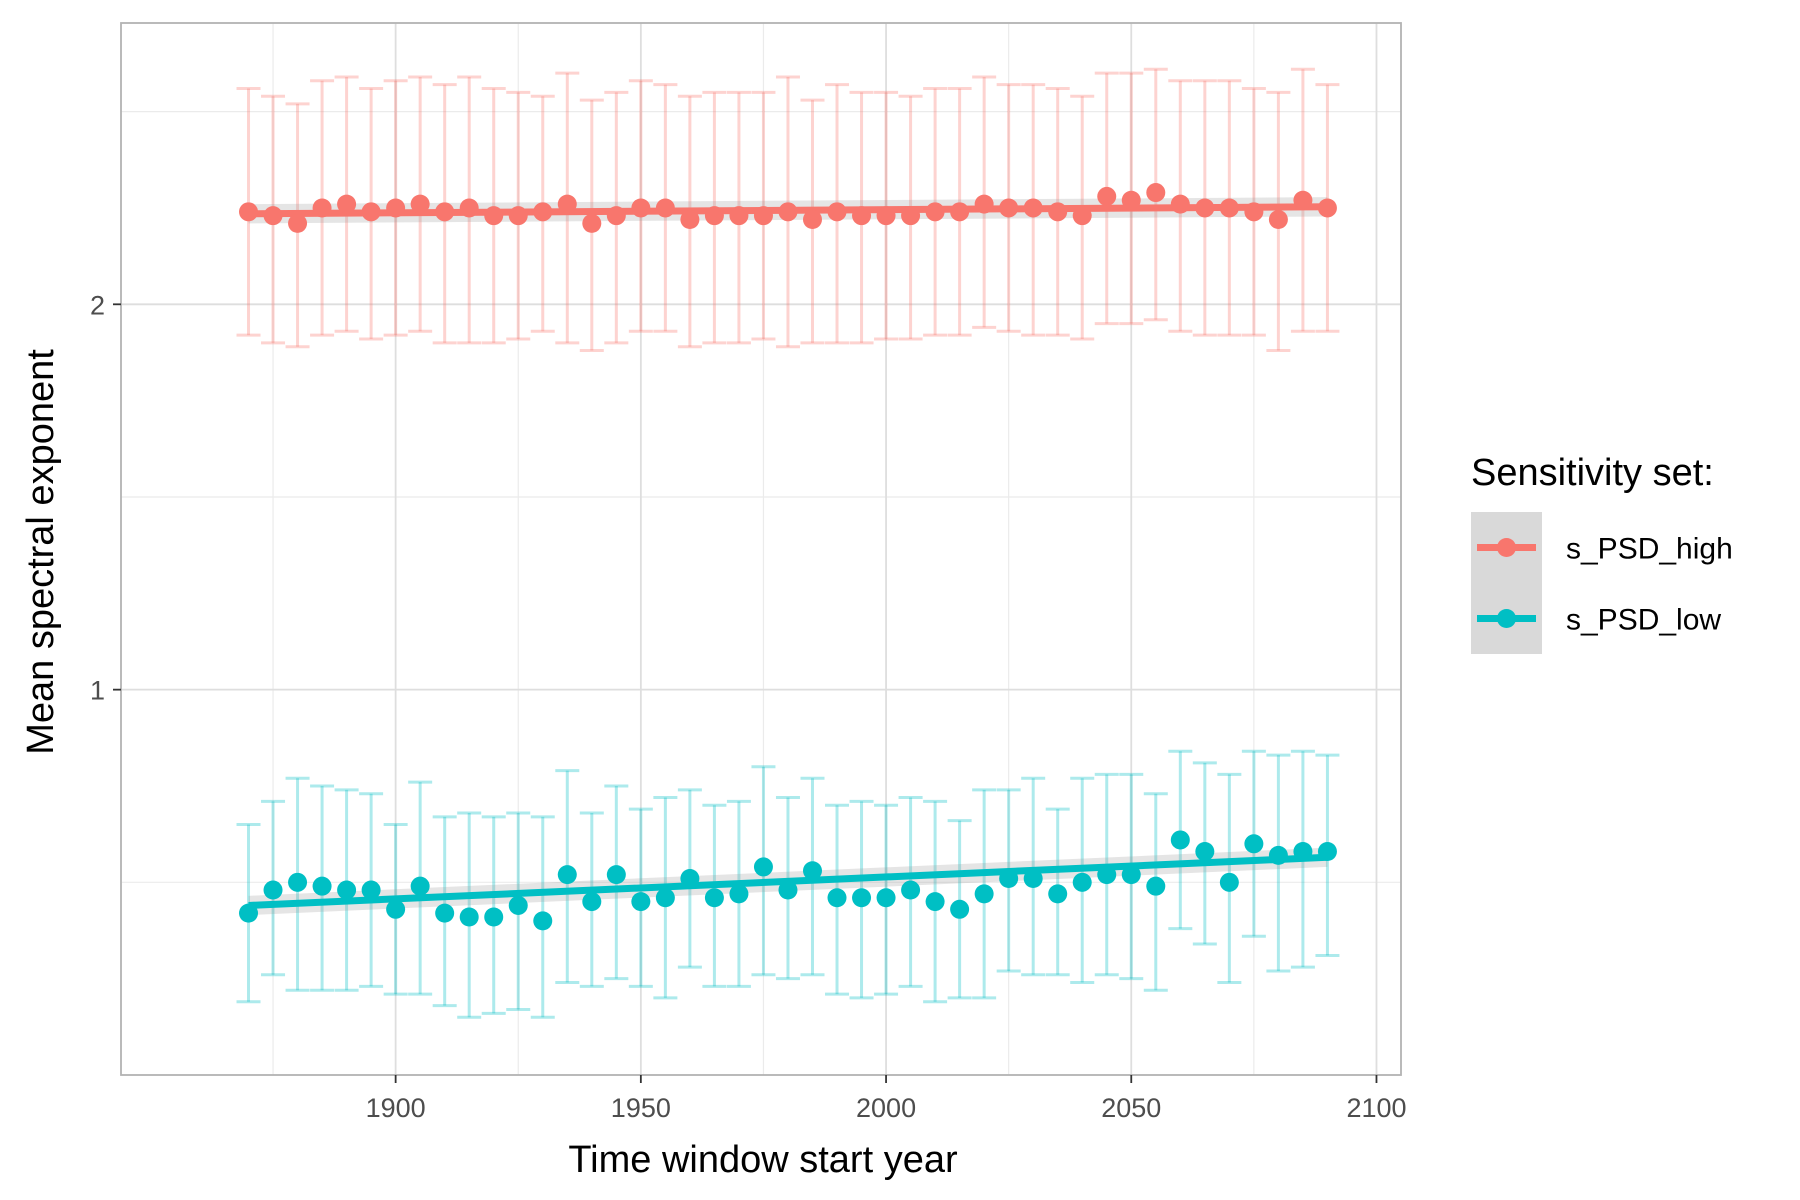 The width and height of the screenshot is (1800, 1200). What do you see at coordinates (97, 691) in the screenshot?
I see `y-tick-label: 1` at bounding box center [97, 691].